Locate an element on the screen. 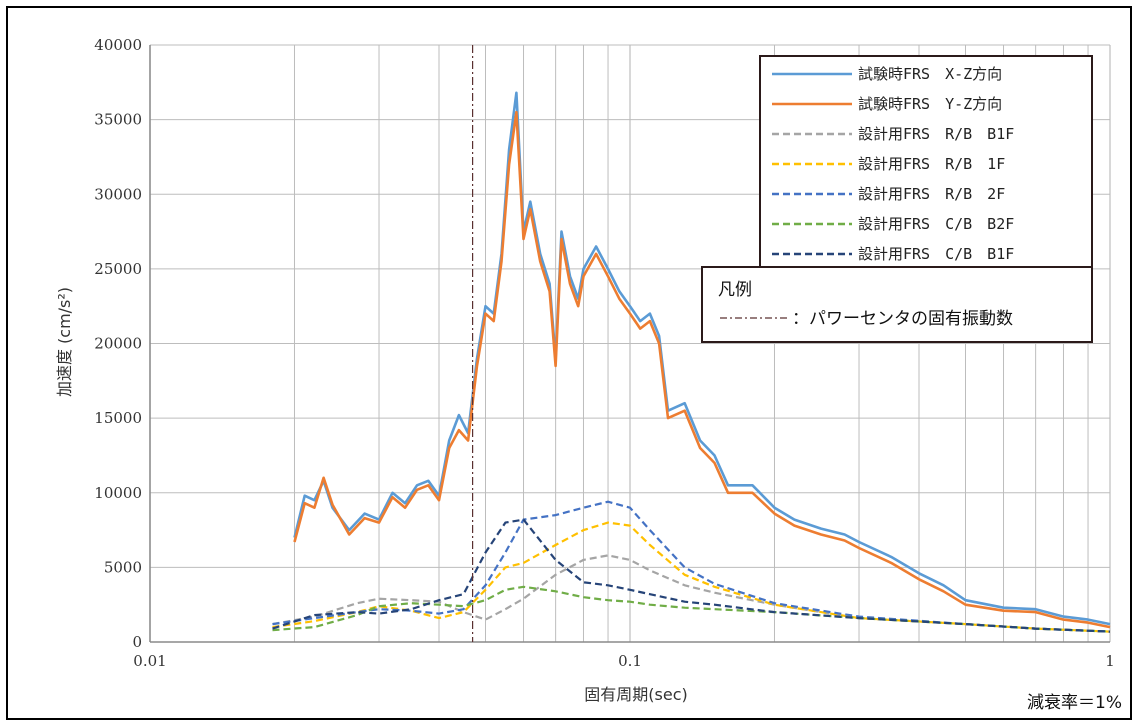  legend-label: 試験時FRS Y-Z方向 is located at coordinates (930, 104).